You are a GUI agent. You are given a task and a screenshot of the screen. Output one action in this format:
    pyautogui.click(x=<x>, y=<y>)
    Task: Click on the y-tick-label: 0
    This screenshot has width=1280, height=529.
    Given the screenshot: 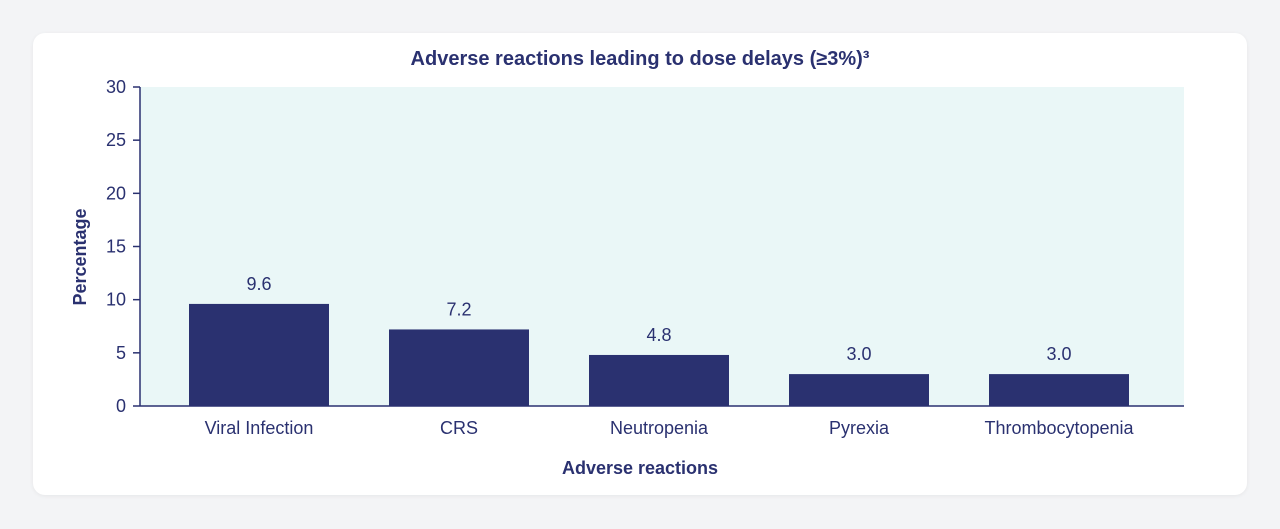 What is the action you would take?
    pyautogui.click(x=121, y=406)
    